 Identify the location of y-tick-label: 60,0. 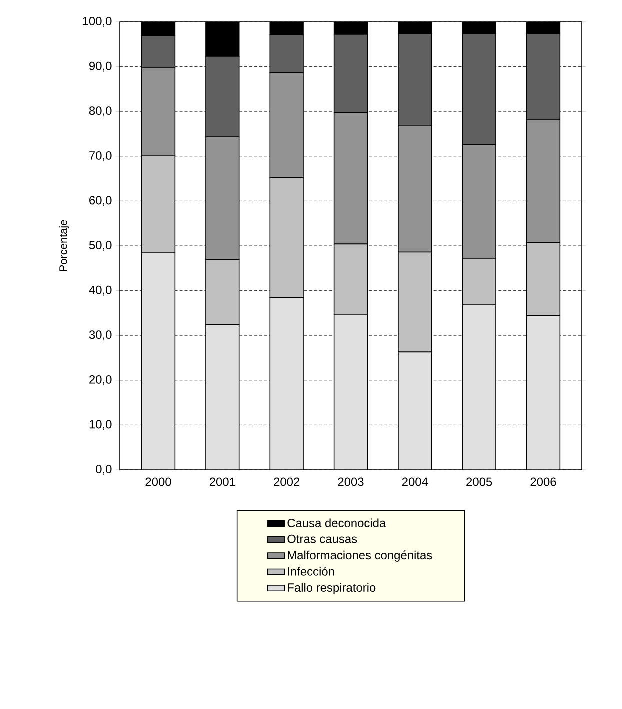
(101, 201).